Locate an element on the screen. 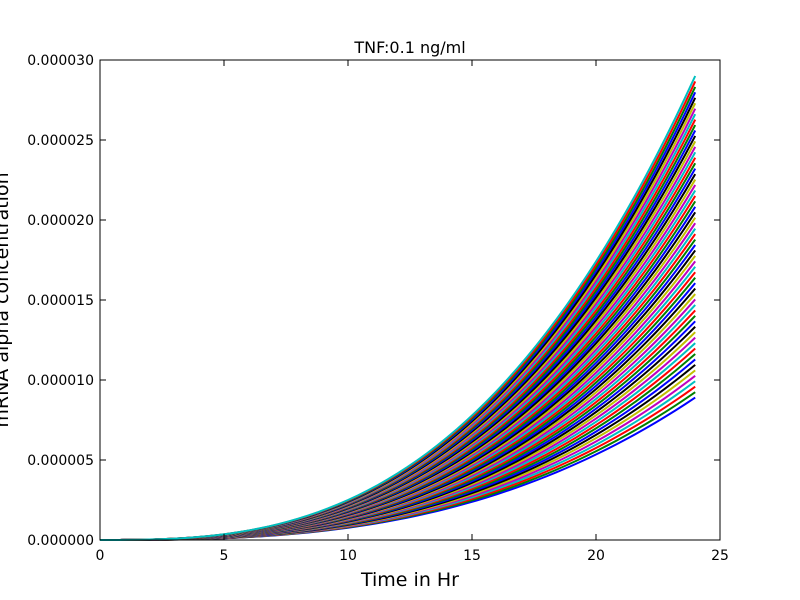 This screenshot has height=600, width=800. y-tick-label: 0.000020 is located at coordinates (60, 221).